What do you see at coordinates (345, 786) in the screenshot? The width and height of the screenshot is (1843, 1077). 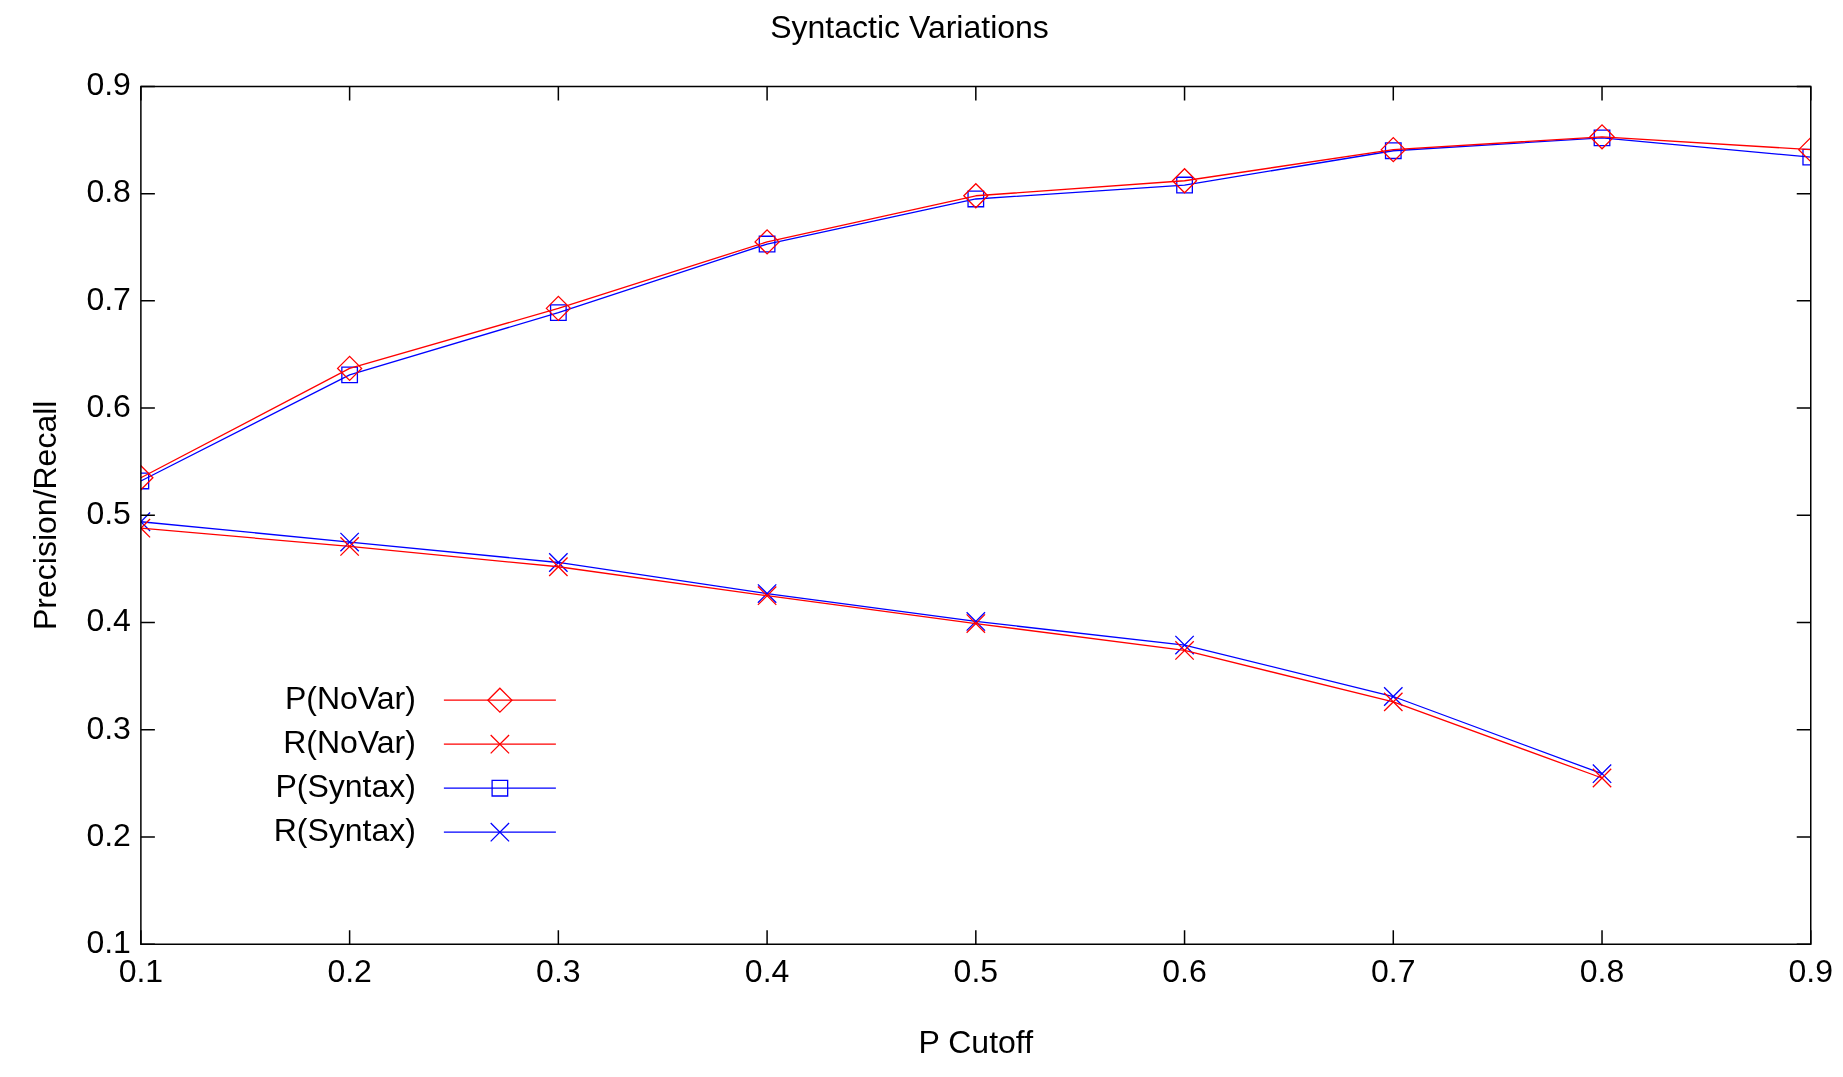 I see `legend-label: P(Syntax)` at bounding box center [345, 786].